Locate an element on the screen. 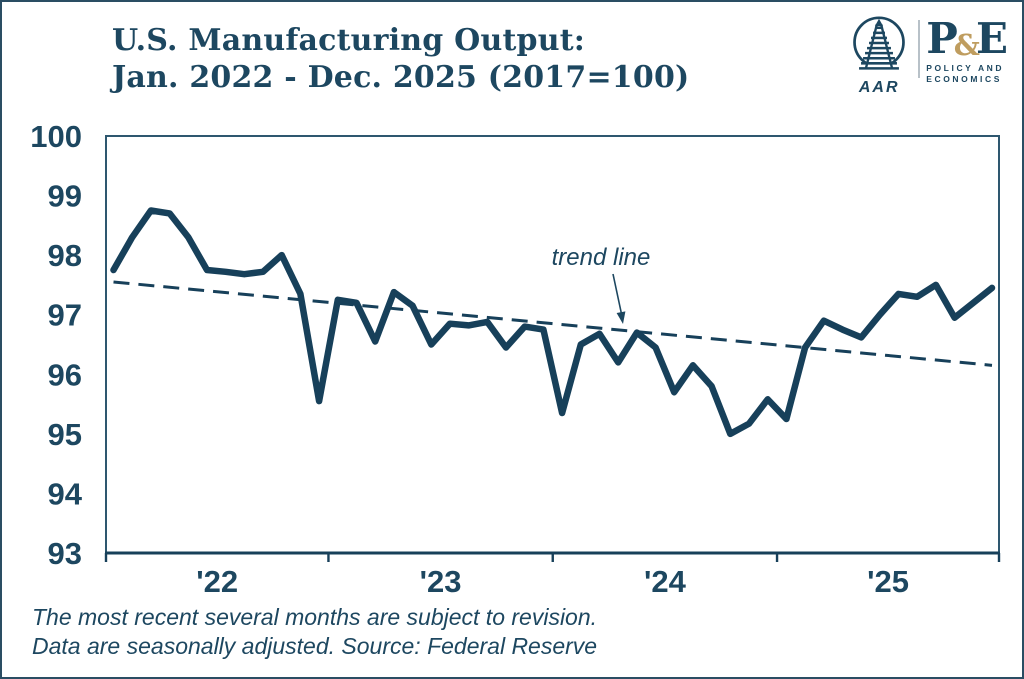 This screenshot has height=679, width=1024. x-axis-label: '23 is located at coordinates (441, 581).